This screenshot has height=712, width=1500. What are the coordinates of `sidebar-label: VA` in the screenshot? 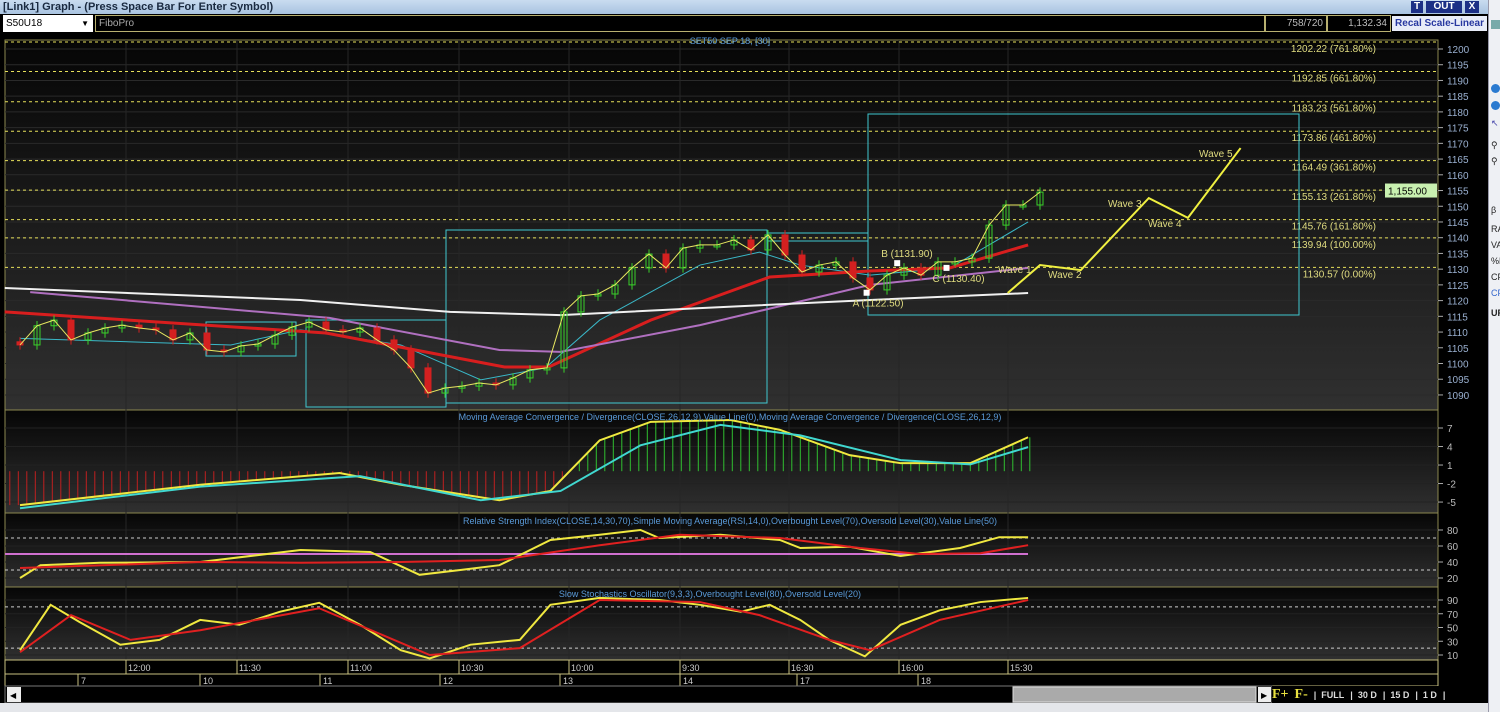 It's located at (1495, 245).